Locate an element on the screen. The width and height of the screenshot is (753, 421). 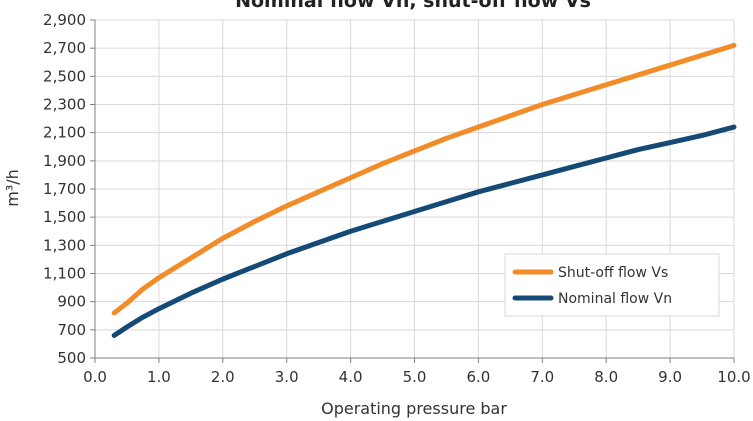
y-tick-label: 1,700 is located at coordinates (64, 189).